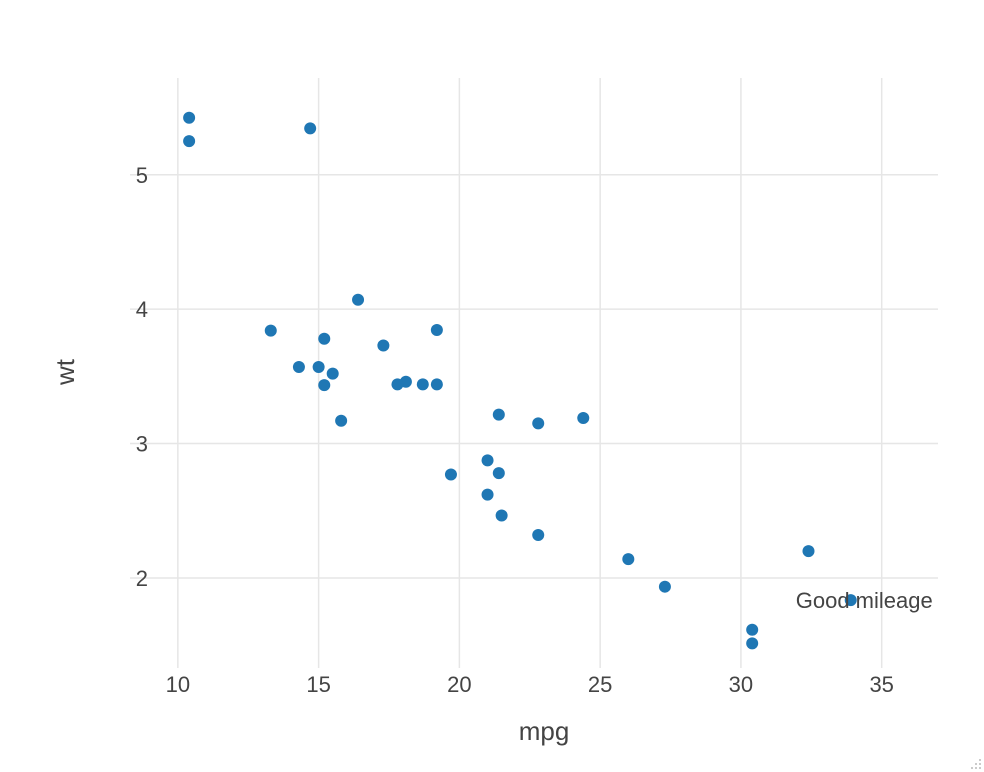 The image size is (984, 772). I want to click on y-tick-label: 4, so click(142, 309).